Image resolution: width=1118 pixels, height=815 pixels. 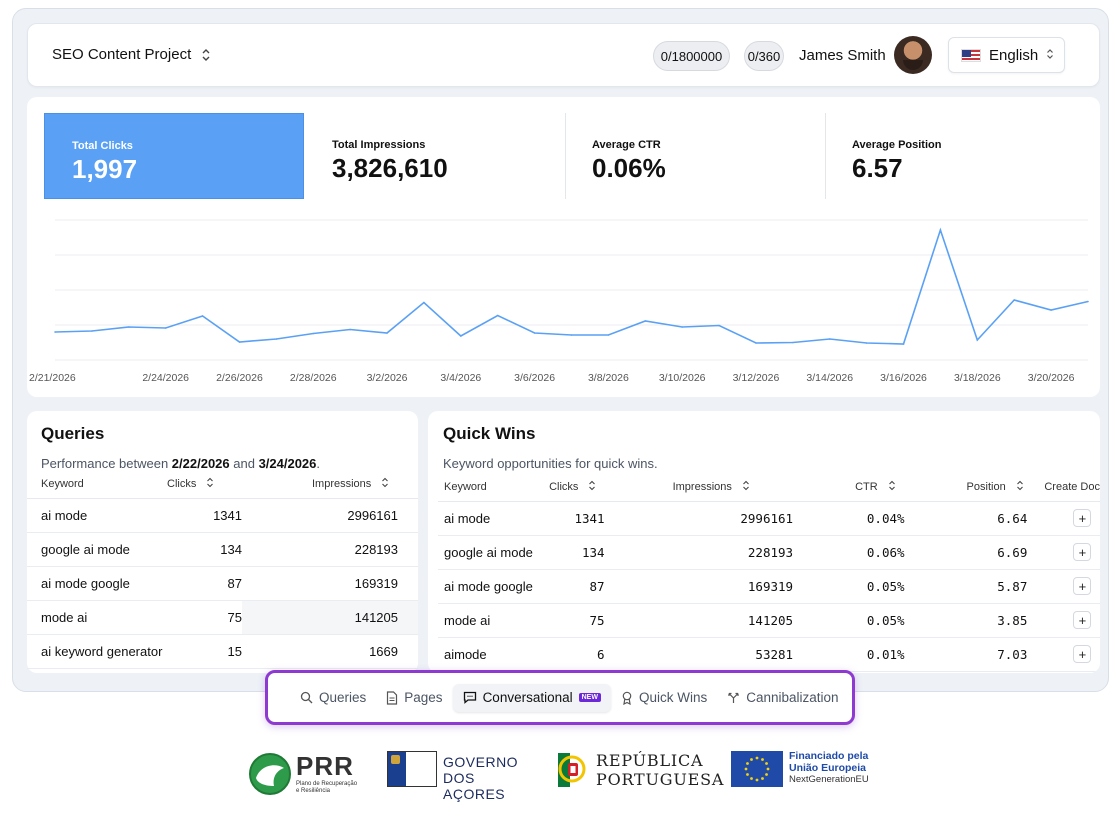 I want to click on table-row: mode ai 75 141205 0.05% 3.85 +, so click(x=769, y=620).